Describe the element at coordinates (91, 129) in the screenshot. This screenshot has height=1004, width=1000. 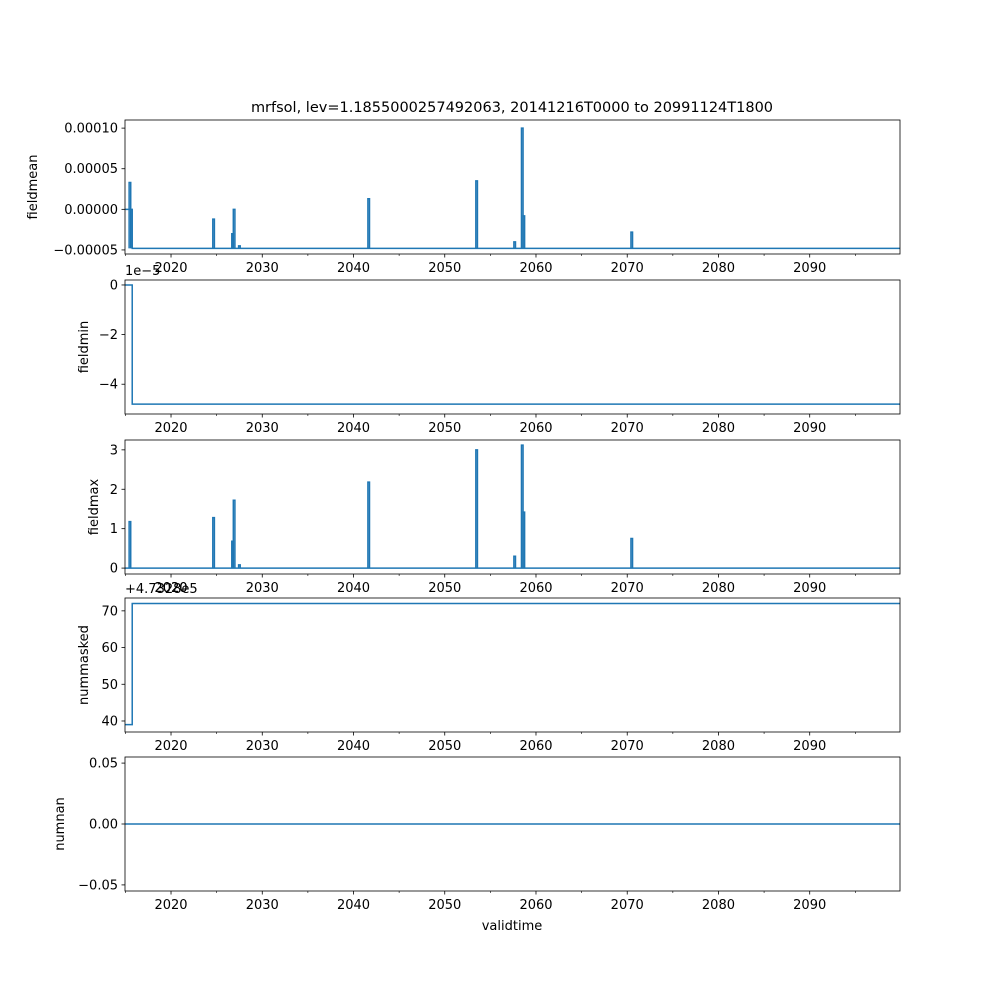
I see `y-tick-label: 0.00010` at that location.